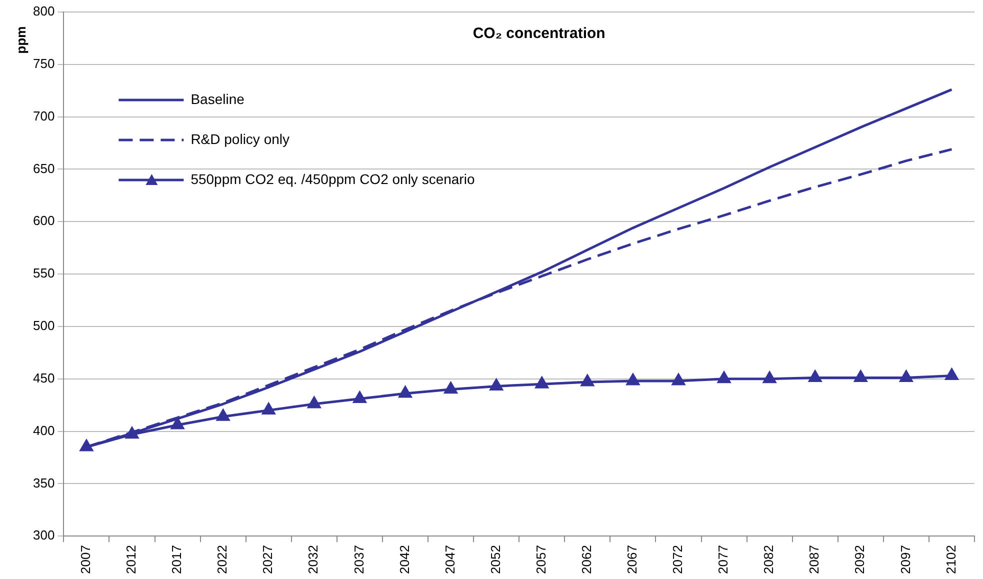 This screenshot has width=983, height=579. I want to click on x-tick-label: 2097, so click(905, 559).